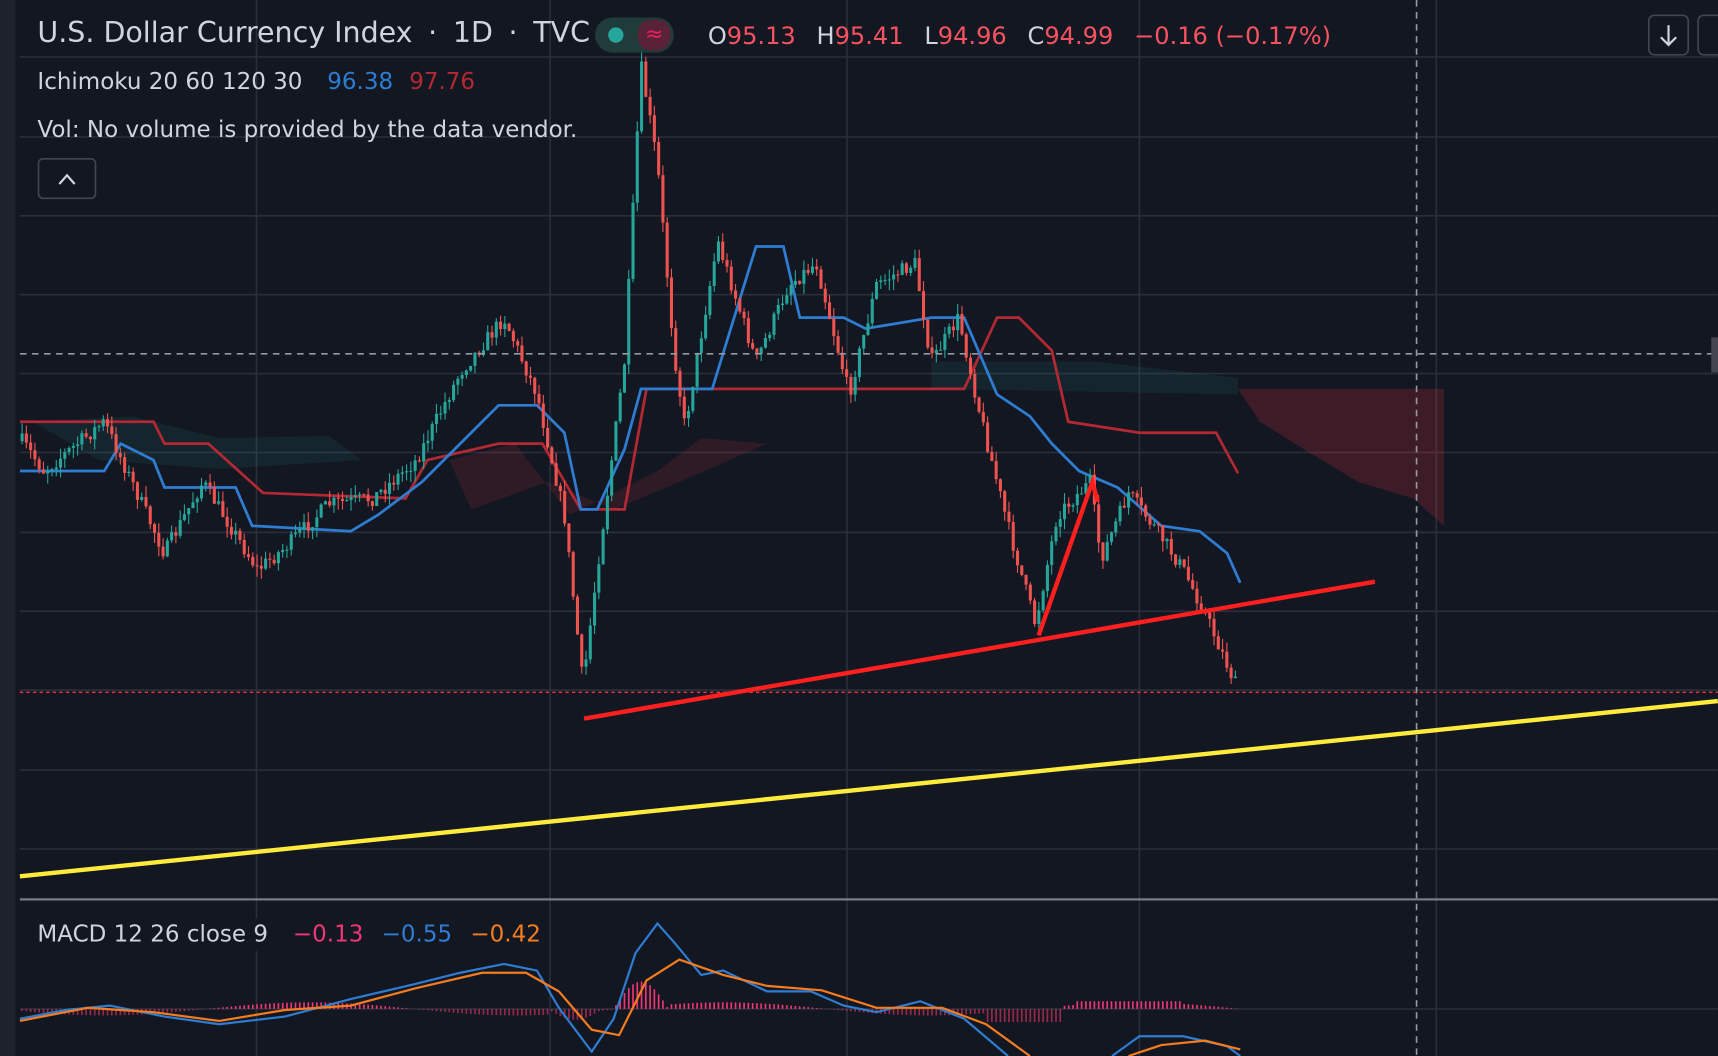  What do you see at coordinates (972, 36) in the screenshot?
I see `low-value: 94.96` at bounding box center [972, 36].